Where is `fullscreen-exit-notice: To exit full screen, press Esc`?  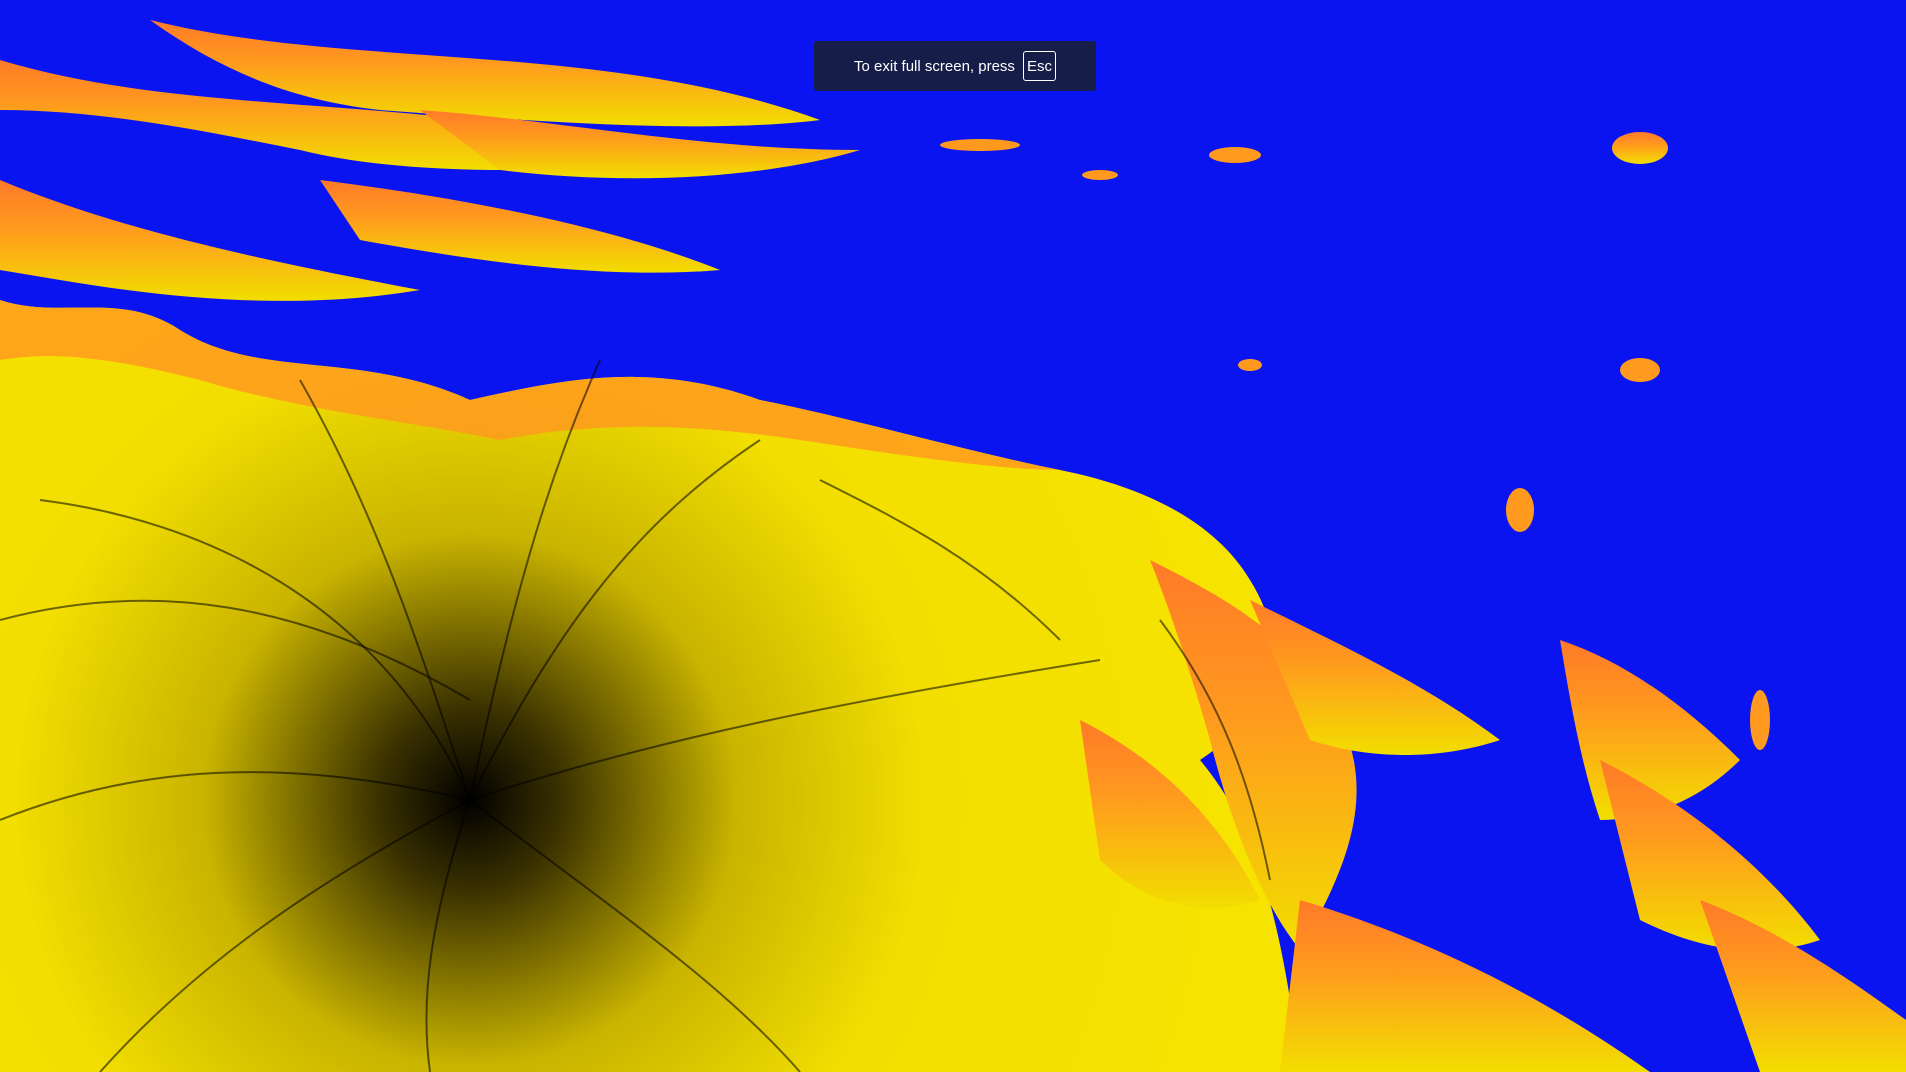
fullscreen-exit-notice: To exit full screen, press Esc is located at coordinates (955, 66).